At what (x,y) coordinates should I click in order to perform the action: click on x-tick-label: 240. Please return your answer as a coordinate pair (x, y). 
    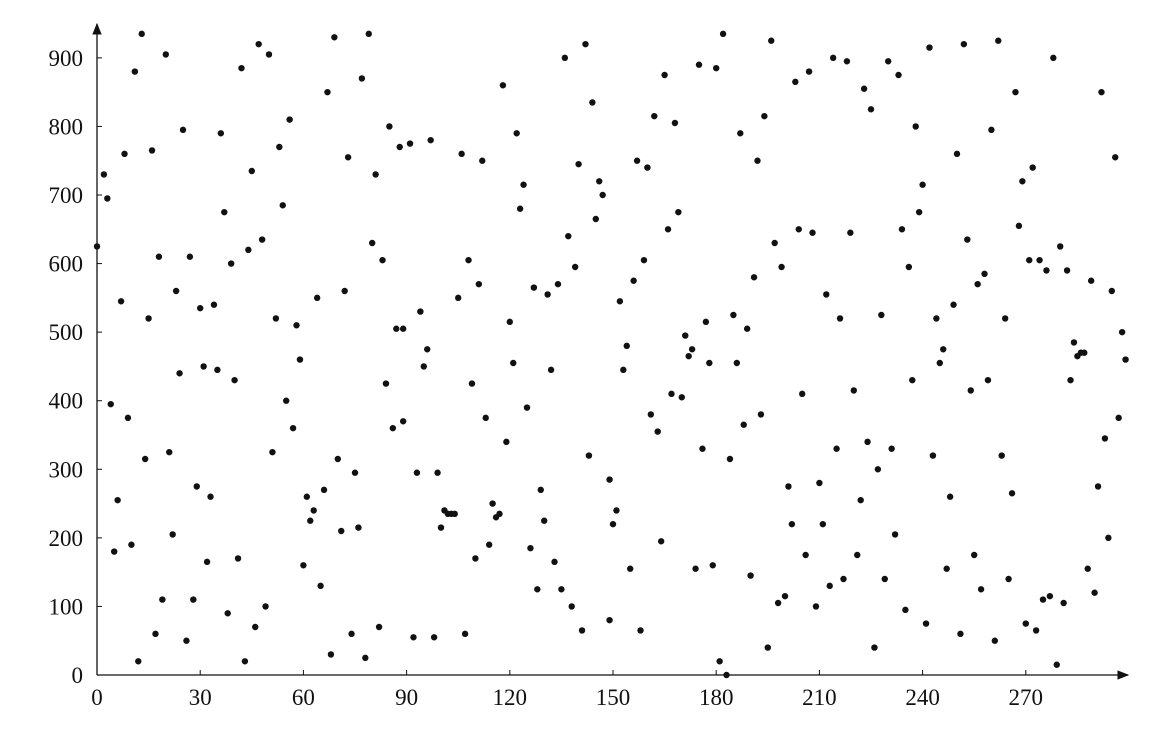
    Looking at the image, I should click on (922, 697).